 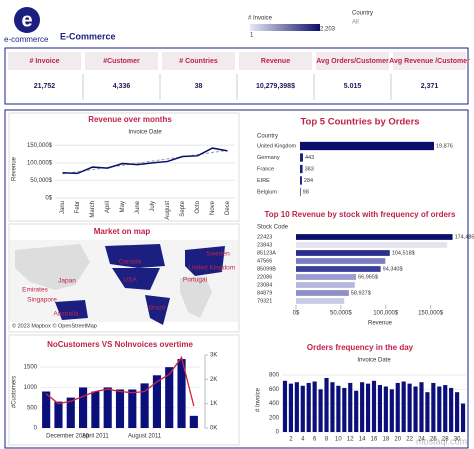 What do you see at coordinates (306, 192) in the screenshot?
I see `value-label: 98` at bounding box center [306, 192].